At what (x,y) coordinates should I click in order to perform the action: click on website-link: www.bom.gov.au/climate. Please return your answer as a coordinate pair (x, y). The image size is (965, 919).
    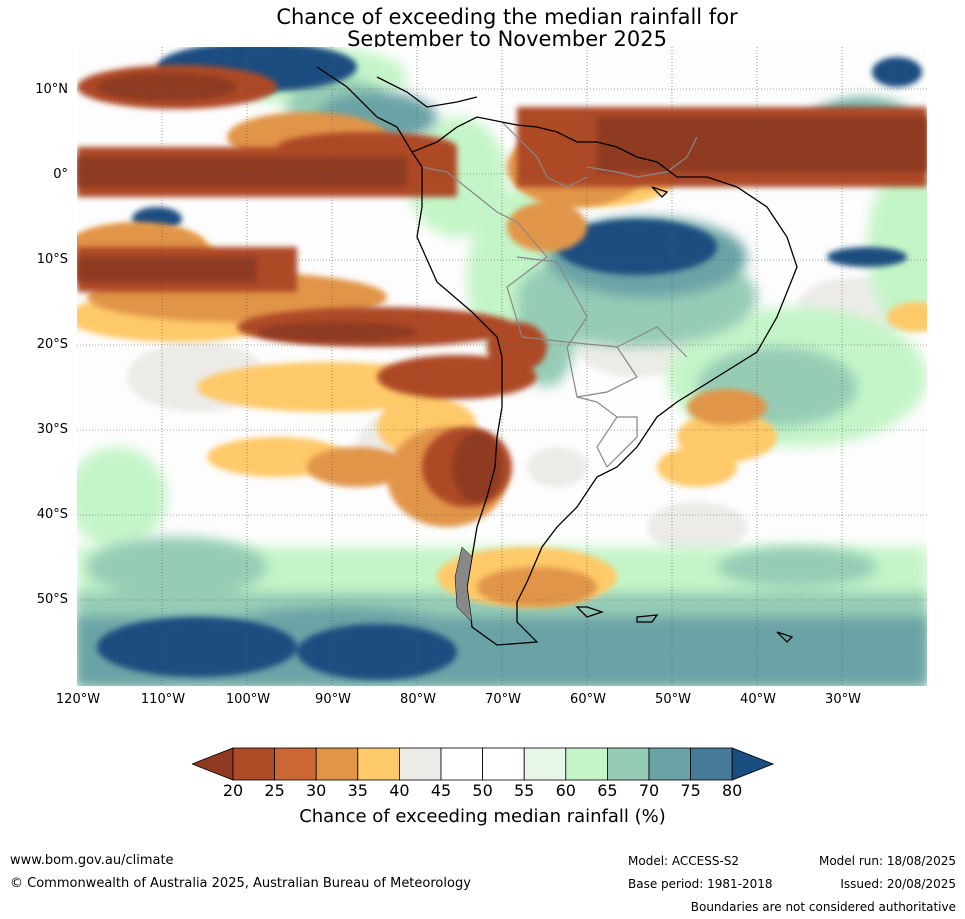
    Looking at the image, I should click on (92, 860).